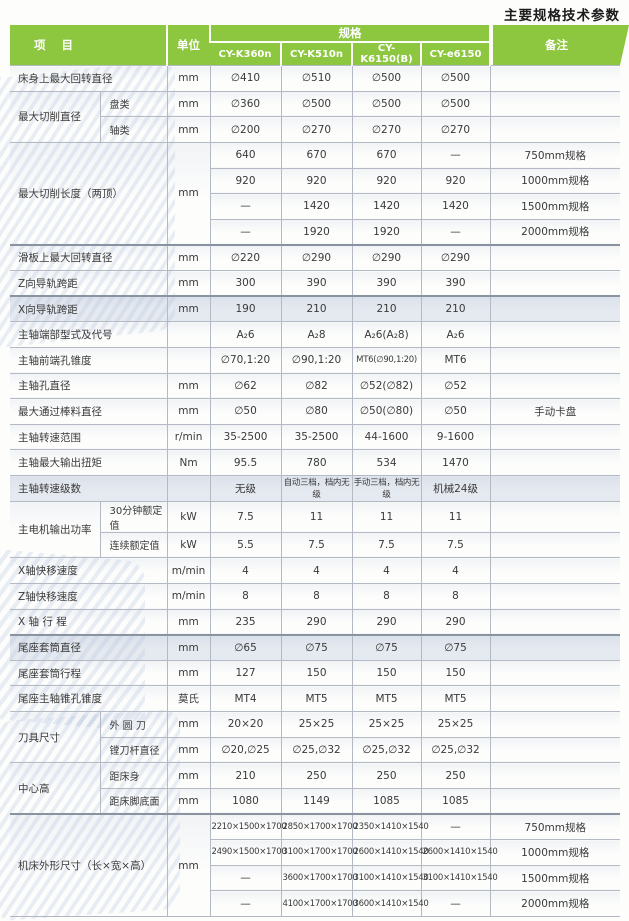  I want to click on row-label-cell: 最大通过棒料直径, so click(89, 411).